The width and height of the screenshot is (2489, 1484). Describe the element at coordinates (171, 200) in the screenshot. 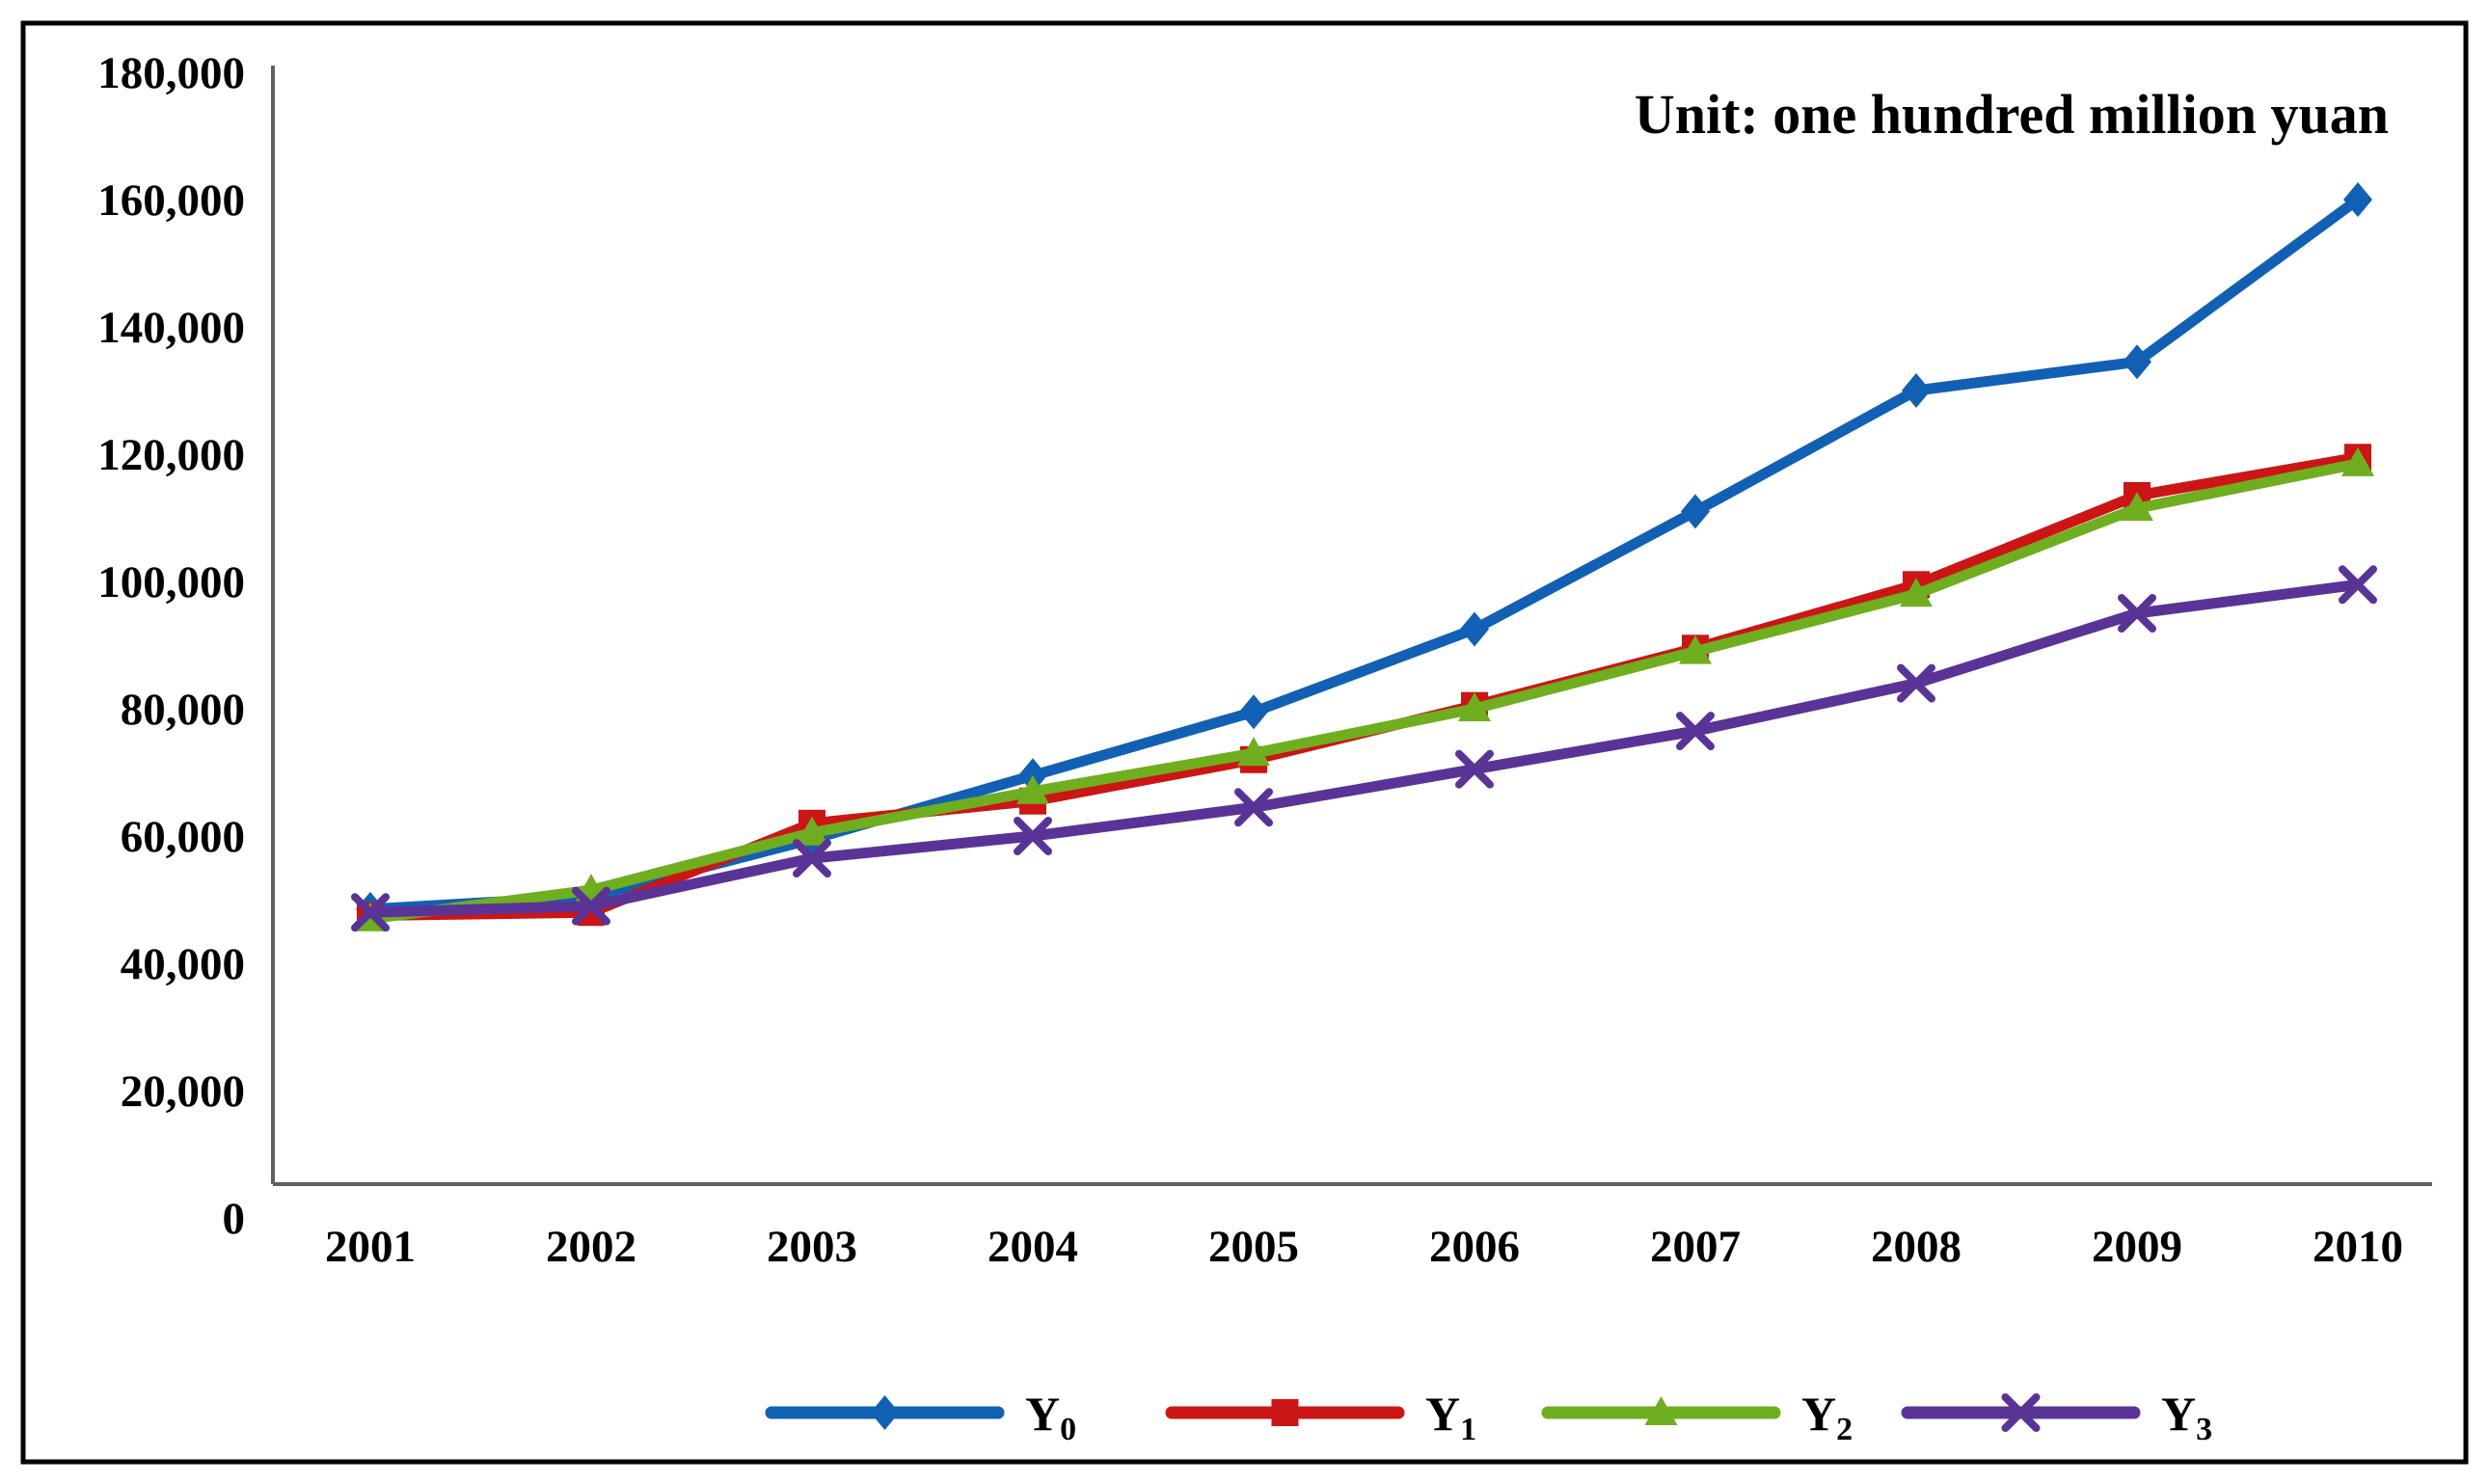

I see `y-tick-label: 160,000` at that location.